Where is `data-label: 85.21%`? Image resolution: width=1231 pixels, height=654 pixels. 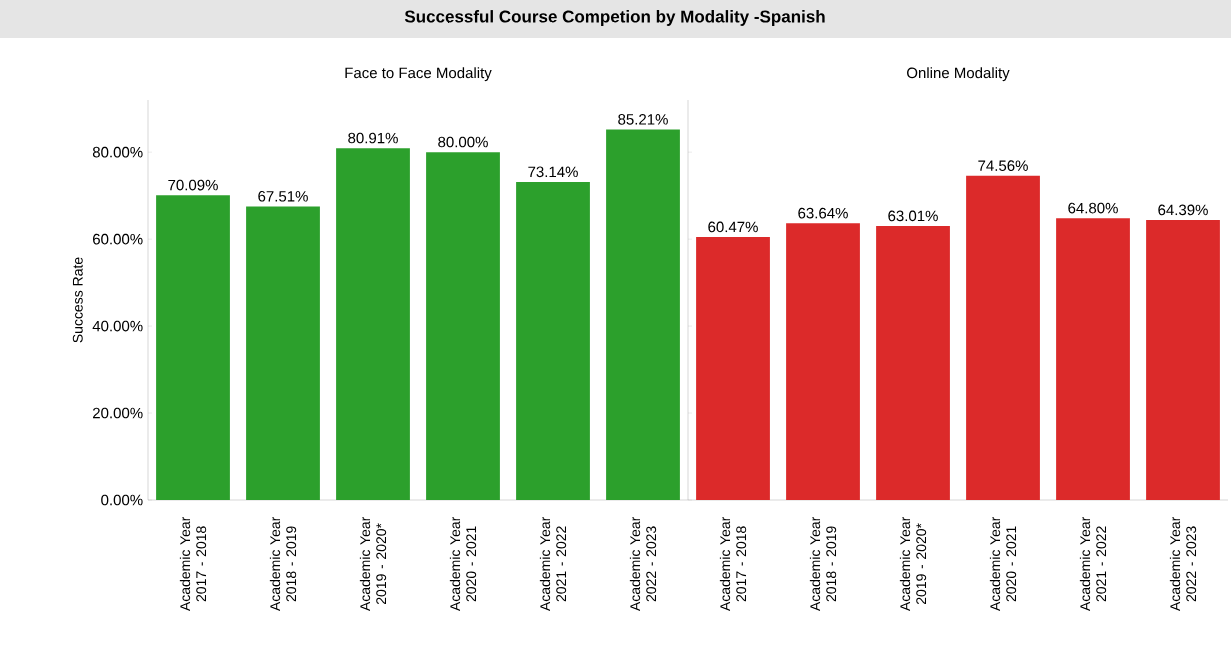
data-label: 85.21% is located at coordinates (643, 119).